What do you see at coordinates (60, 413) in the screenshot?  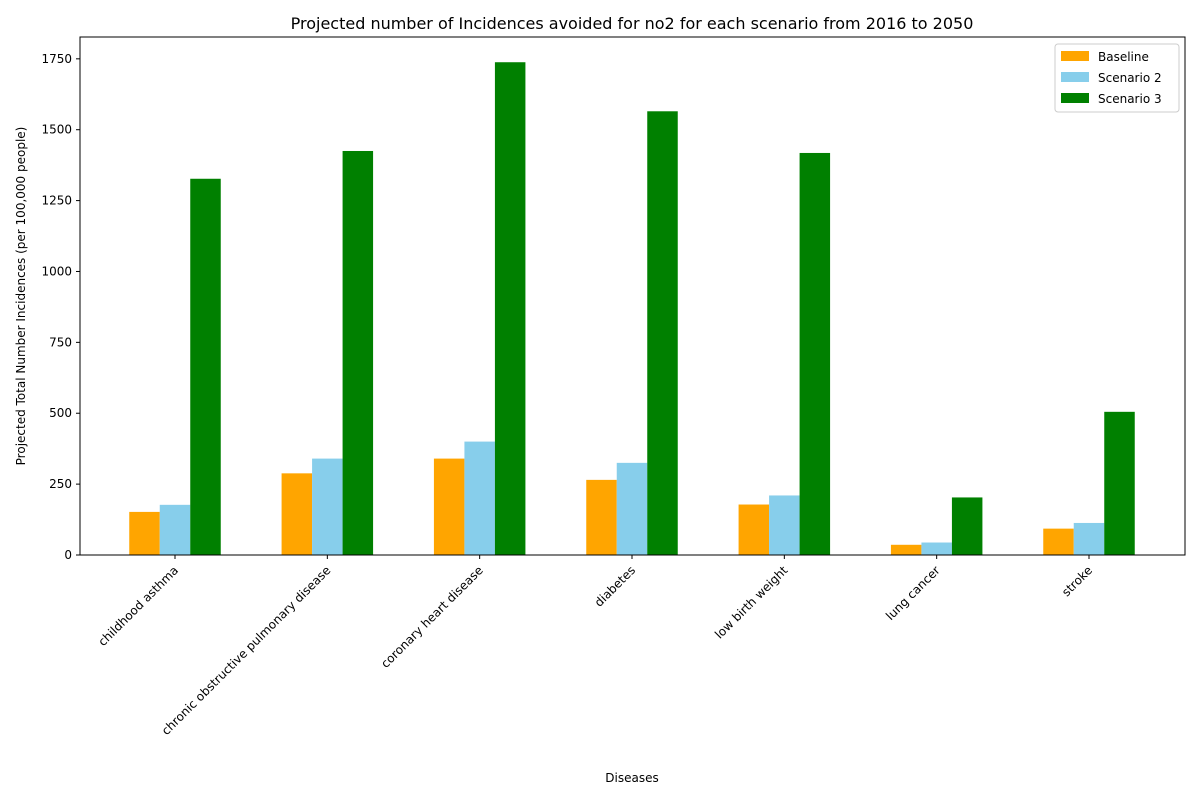 I see `y-tick-label: 500` at bounding box center [60, 413].